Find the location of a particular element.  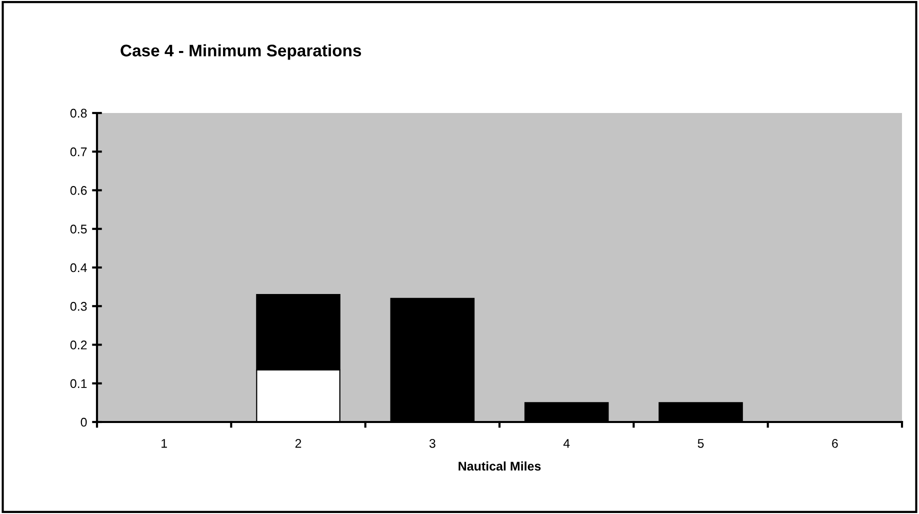

x-tick-label: 1 is located at coordinates (164, 443).